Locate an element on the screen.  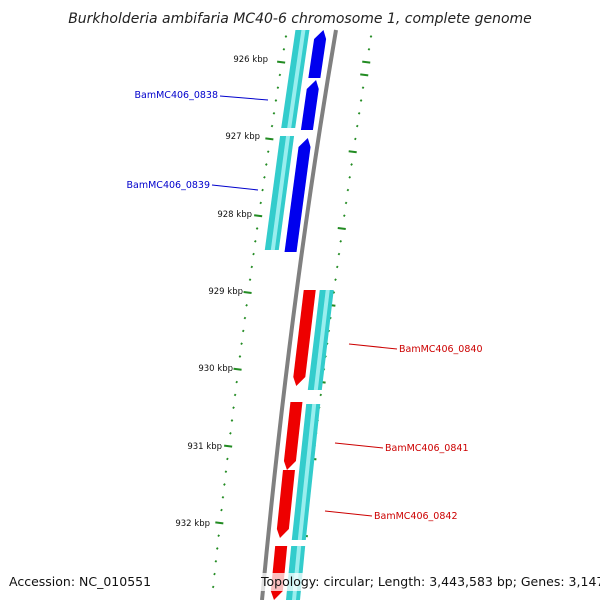
gene-label-0841: BamMC406_0841 is located at coordinates (426, 448).